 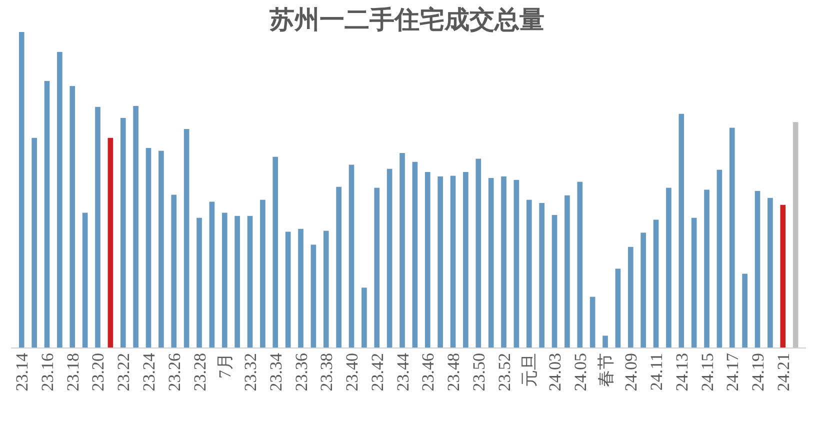 I want to click on x-tick-label: 春节, so click(x=606, y=370).